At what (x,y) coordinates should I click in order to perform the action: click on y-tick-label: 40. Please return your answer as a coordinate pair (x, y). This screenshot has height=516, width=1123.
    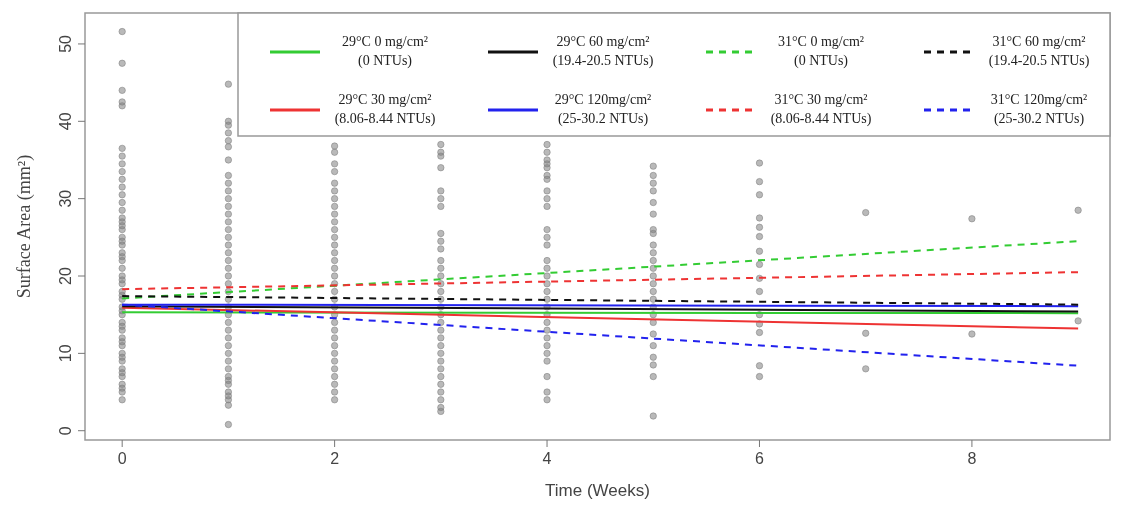
    Looking at the image, I should click on (65, 121).